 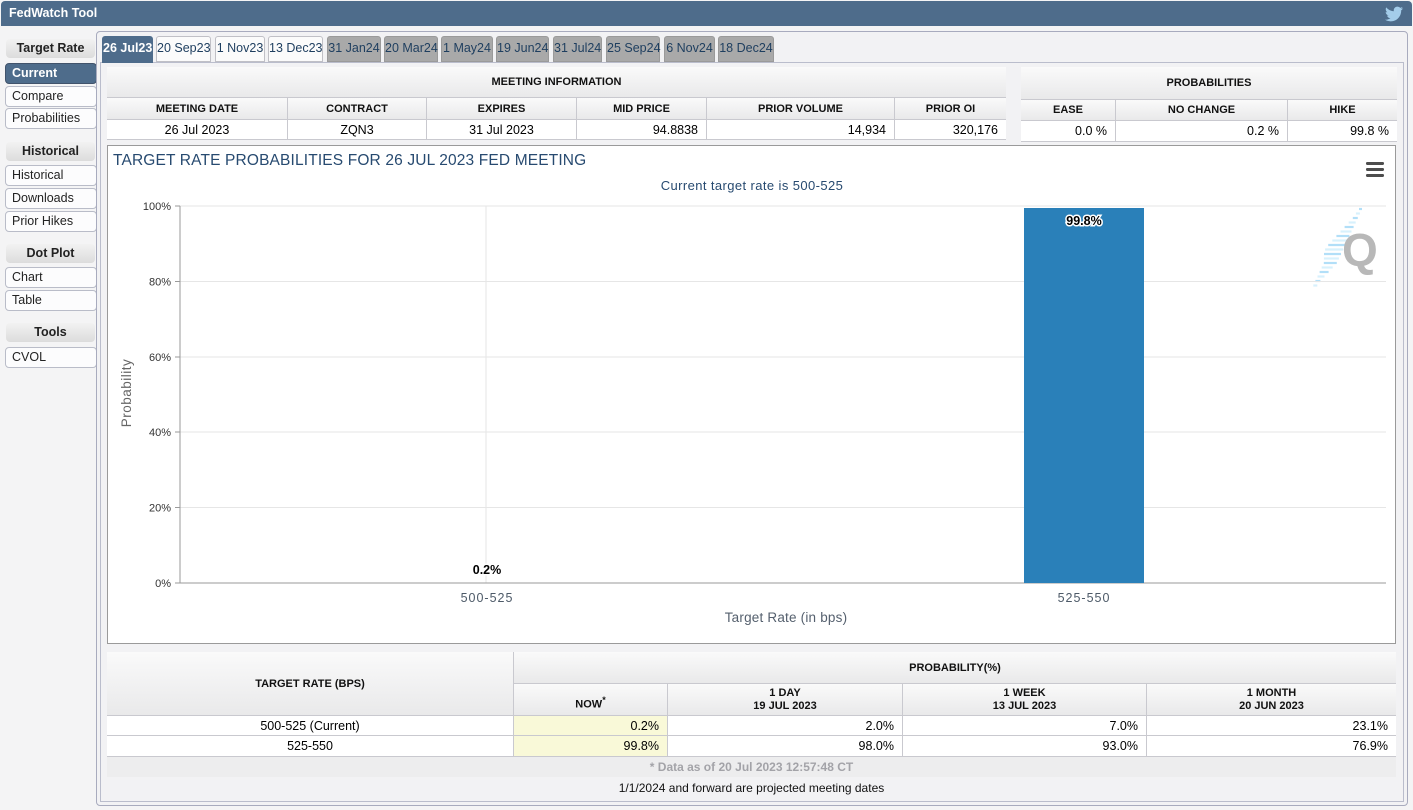 What do you see at coordinates (786, 617) in the screenshot?
I see `svg-text: Target Rate (in bps)` at bounding box center [786, 617].